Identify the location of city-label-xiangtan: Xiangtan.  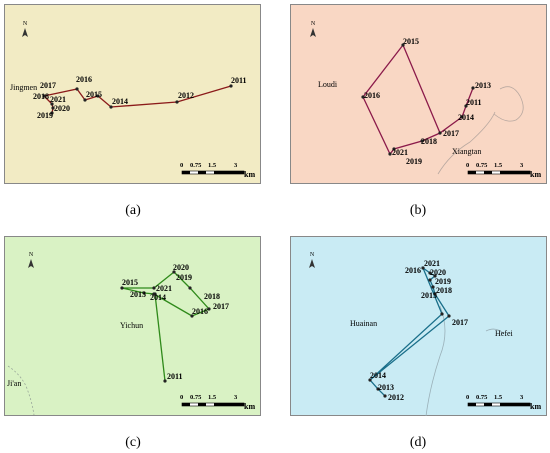
(466, 151).